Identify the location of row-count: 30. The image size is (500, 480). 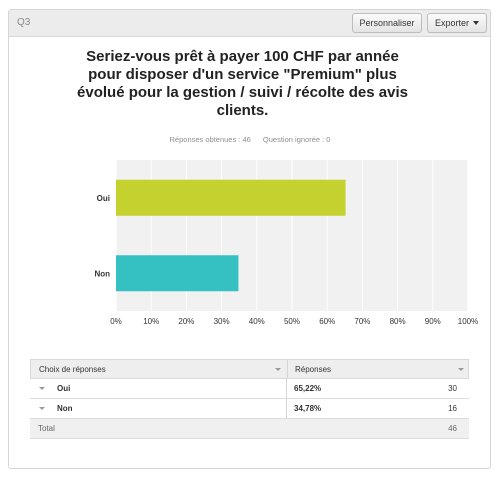
(452, 388).